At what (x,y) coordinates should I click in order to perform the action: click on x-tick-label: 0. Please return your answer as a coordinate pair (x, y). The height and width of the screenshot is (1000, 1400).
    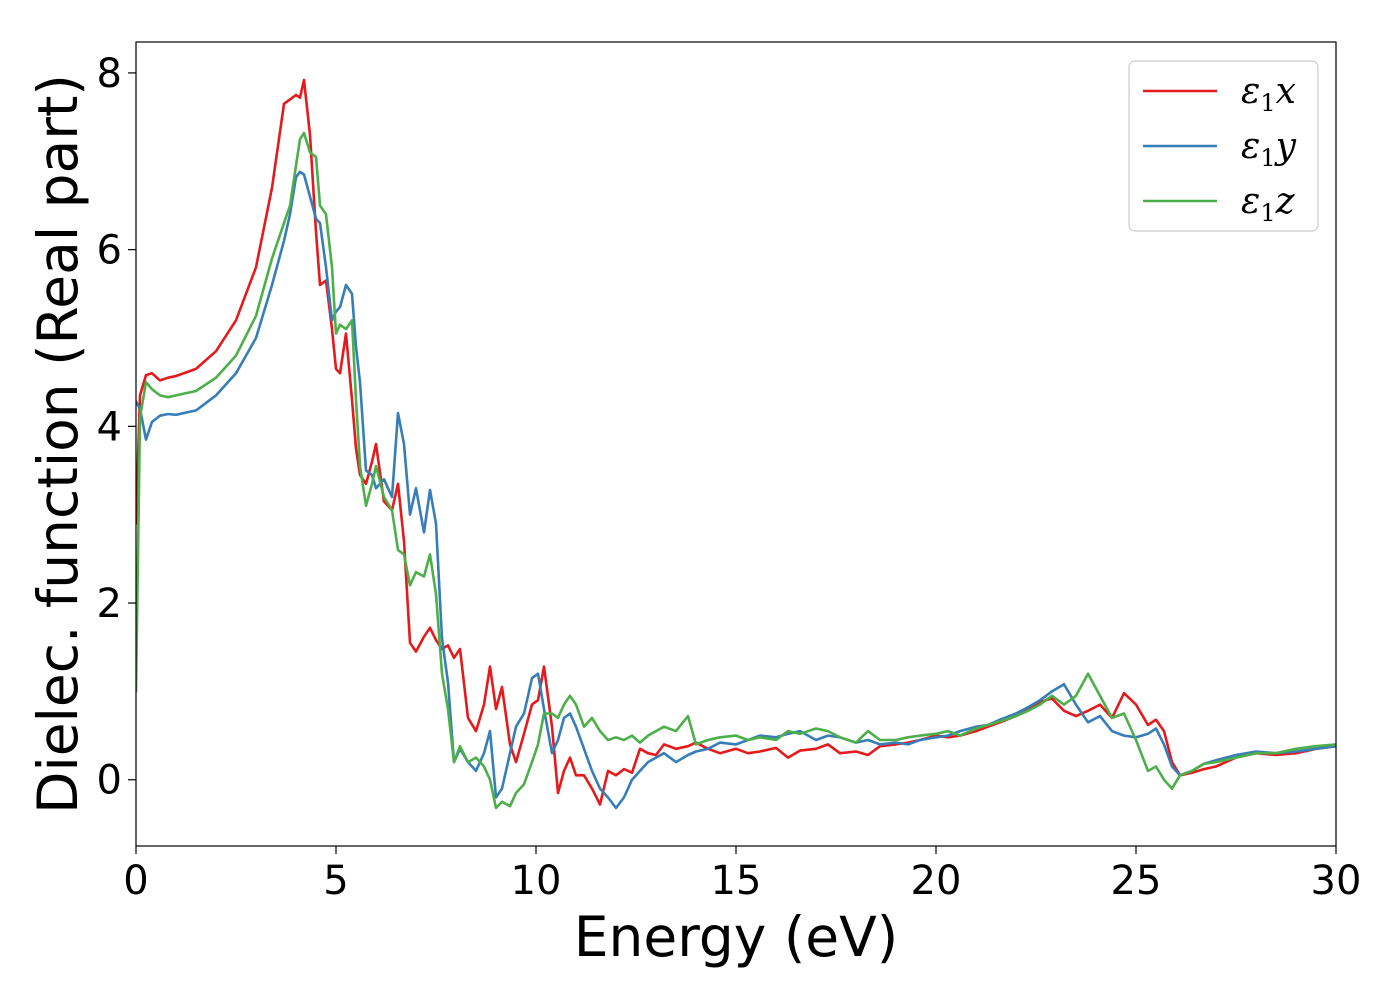
    Looking at the image, I should click on (135, 881).